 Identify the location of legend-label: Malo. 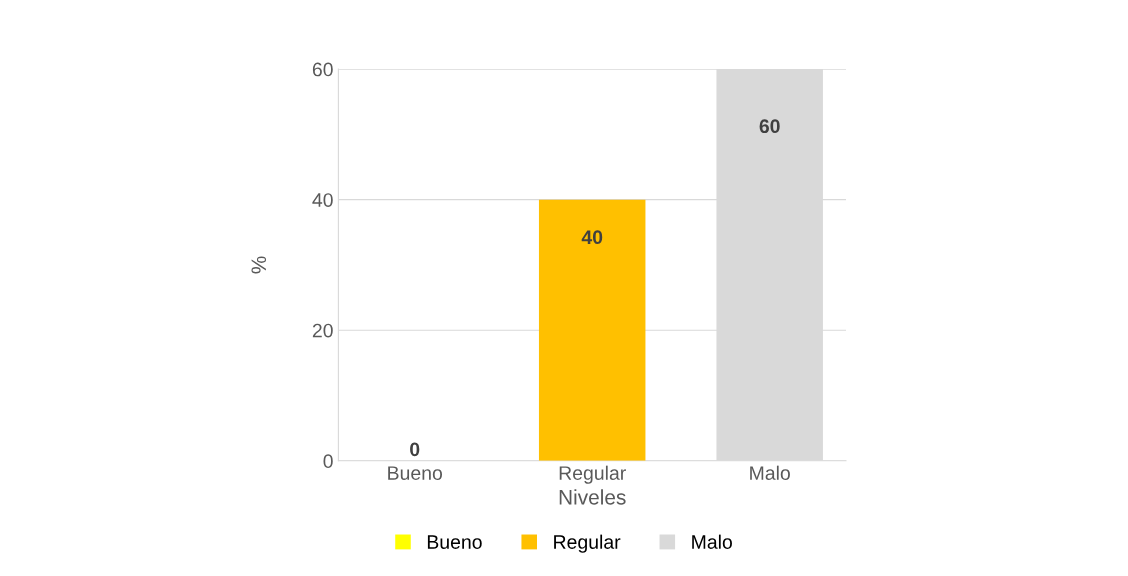
(712, 541).